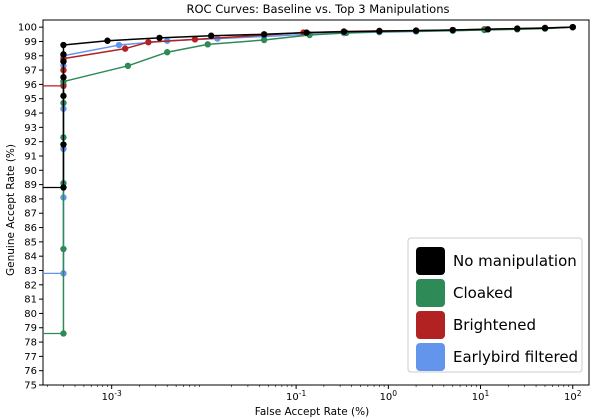 Image resolution: width=598 pixels, height=419 pixels. Describe the element at coordinates (30, 156) in the screenshot. I see `y-tick-label: 91` at that location.